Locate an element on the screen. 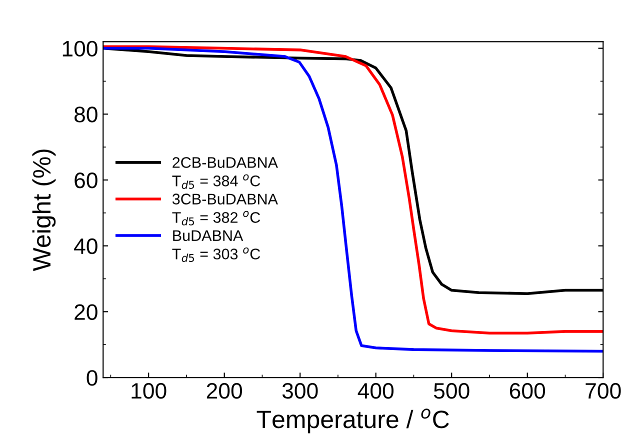 Image resolution: width=625 pixels, height=439 pixels. y-axis-title: Weight (%) is located at coordinates (44, 211).